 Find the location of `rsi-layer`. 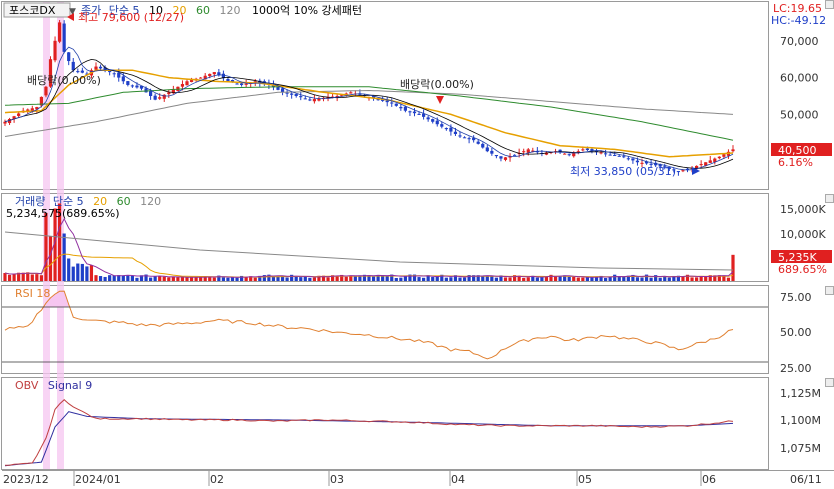

rsi-layer is located at coordinates (369, 325).